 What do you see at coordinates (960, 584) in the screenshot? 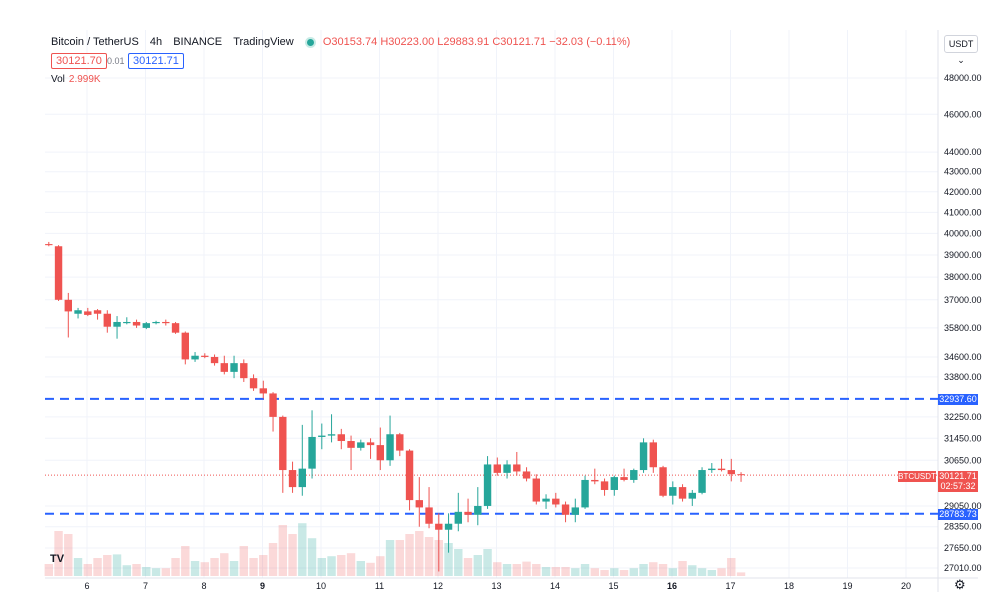
I see `gear-icon: ⚙` at bounding box center [960, 584].